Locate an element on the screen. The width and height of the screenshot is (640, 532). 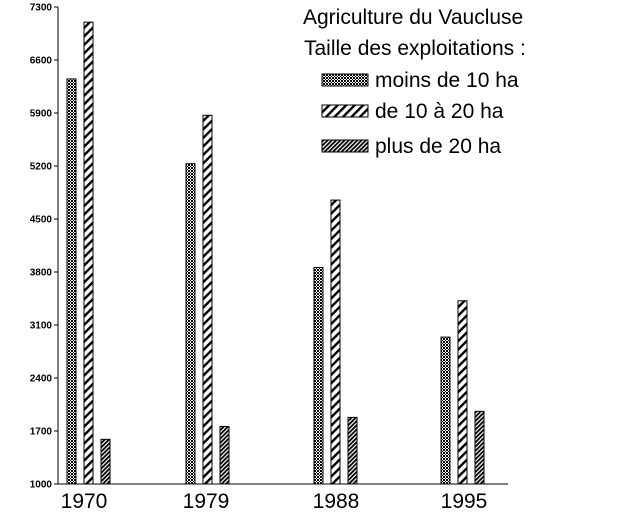
x-tick-label: 1995 is located at coordinates (464, 501).